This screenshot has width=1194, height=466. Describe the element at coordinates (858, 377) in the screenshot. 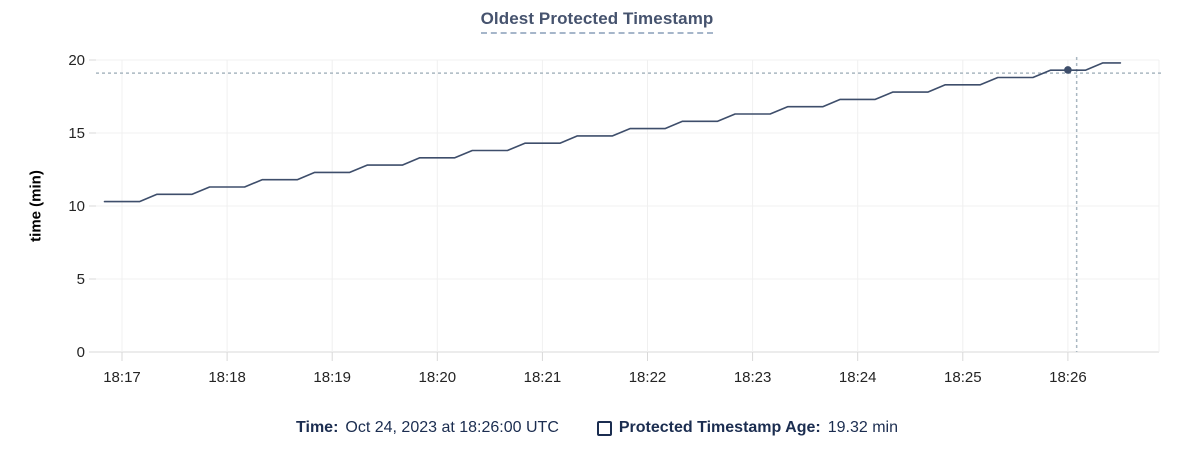

I see `x-tick-label: 18:24` at that location.